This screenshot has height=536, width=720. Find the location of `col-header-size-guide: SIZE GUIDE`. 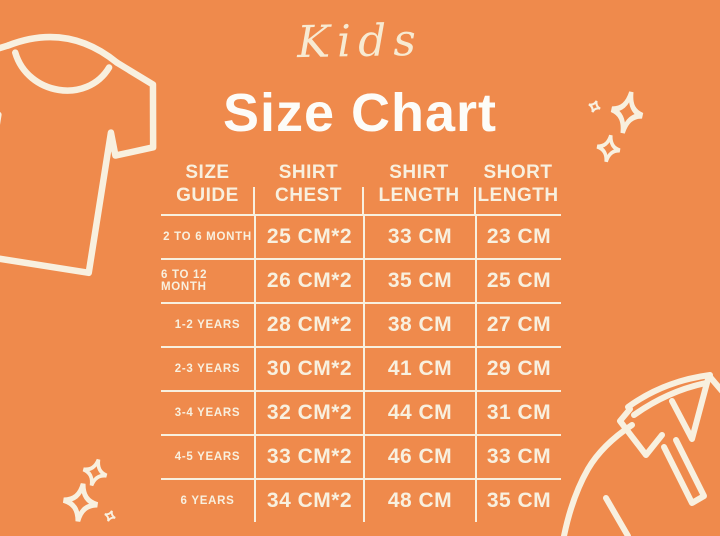

col-header-size-guide: SIZE GUIDE is located at coordinates (207, 187).